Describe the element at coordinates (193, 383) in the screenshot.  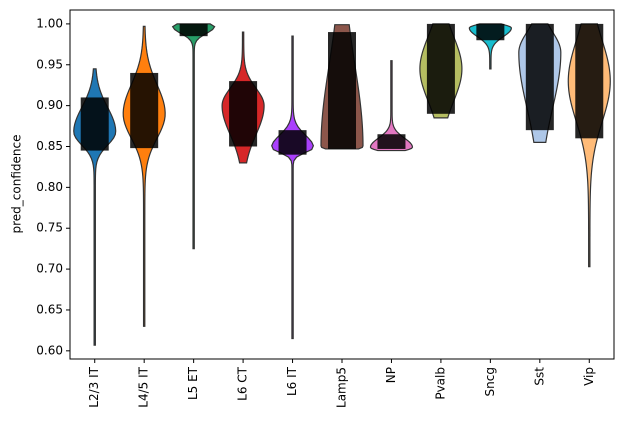
I see `x-tick-label: L5 ET` at that location.